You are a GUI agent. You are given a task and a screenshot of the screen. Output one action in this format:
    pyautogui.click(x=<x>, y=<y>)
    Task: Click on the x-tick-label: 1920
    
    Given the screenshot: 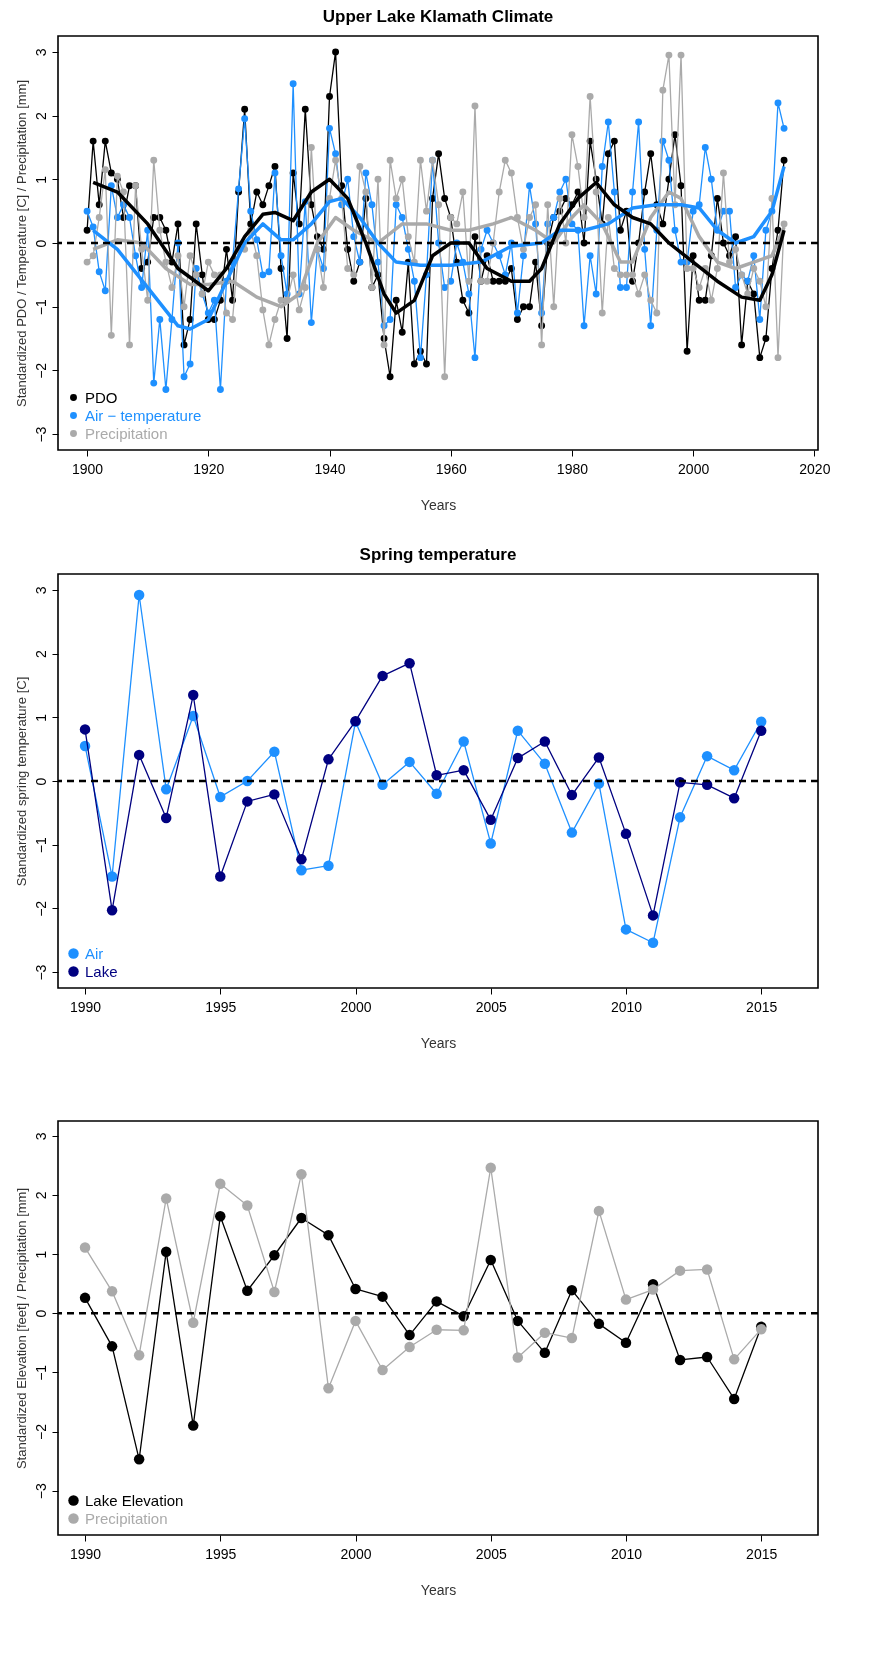 What is the action you would take?
    pyautogui.click(x=209, y=468)
    